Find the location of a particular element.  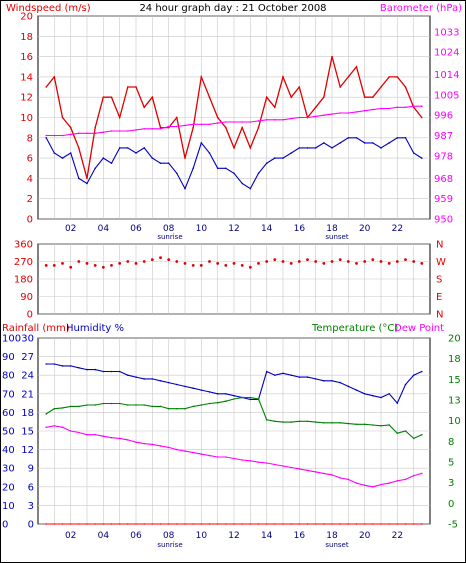

climate-x-tick-label: 08 is located at coordinates (169, 536).